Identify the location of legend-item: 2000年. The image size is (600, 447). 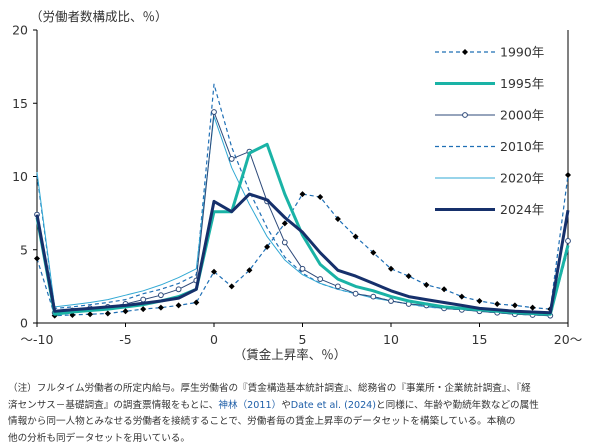
(489, 115).